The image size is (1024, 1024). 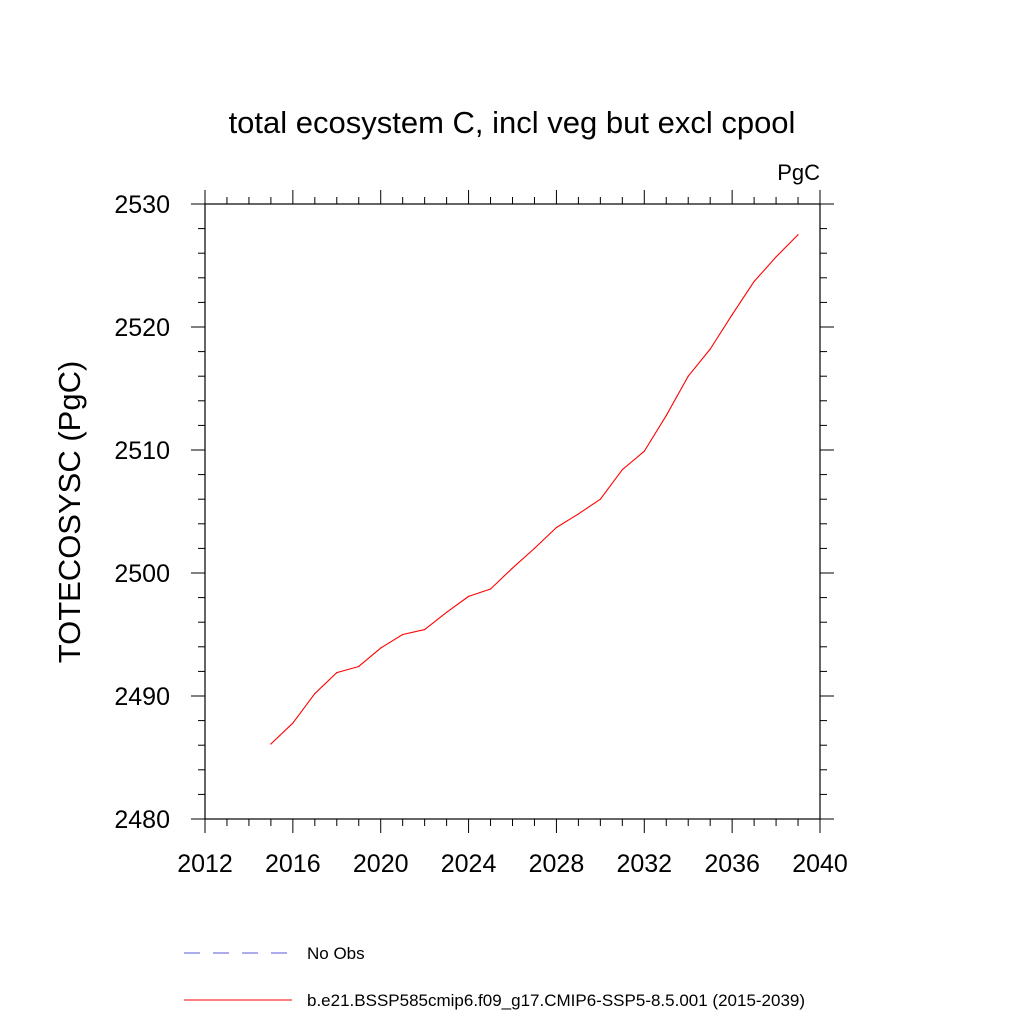 I want to click on x-tick-label: 2012, so click(x=205, y=864).